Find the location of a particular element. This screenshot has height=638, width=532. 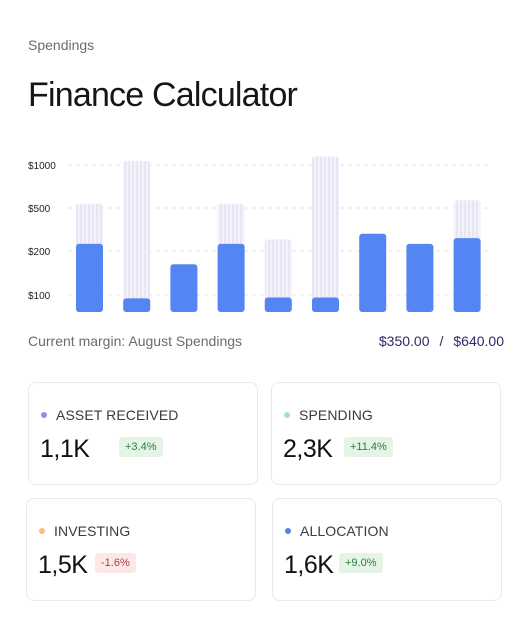

margin-current-value: $350.00 is located at coordinates (404, 341).